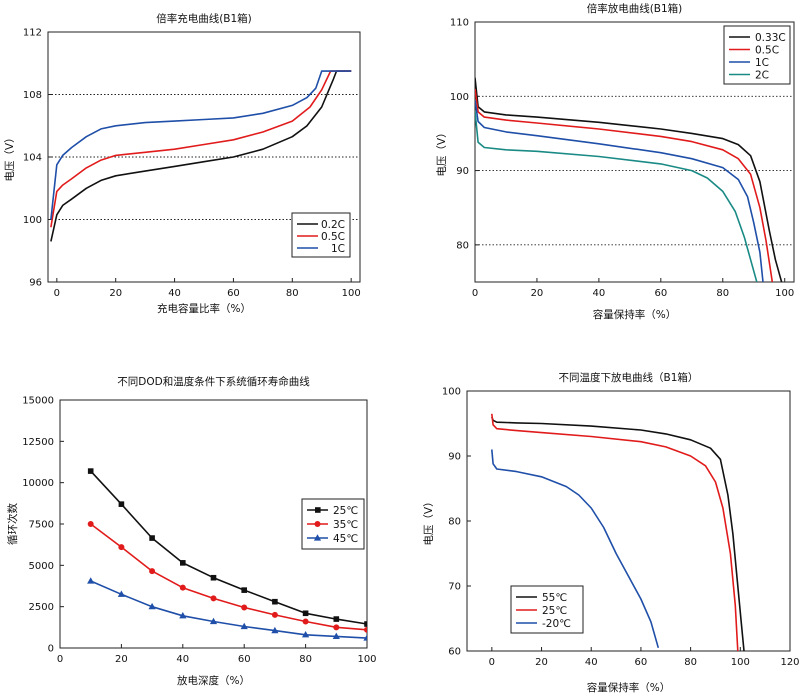 This screenshot has height=700, width=800. I want to click on y-tick-label: 70, so click(454, 587).